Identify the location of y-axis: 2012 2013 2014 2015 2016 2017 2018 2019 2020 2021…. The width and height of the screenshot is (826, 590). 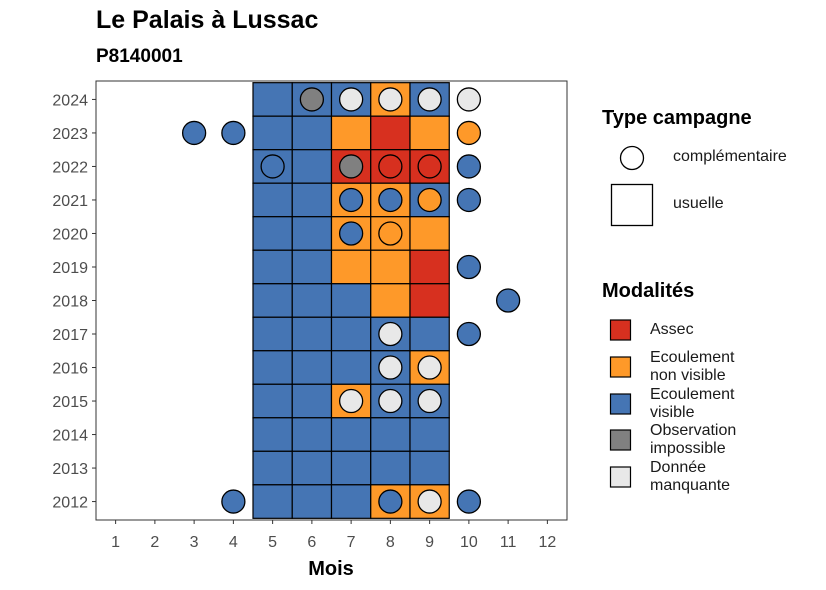
(74, 302).